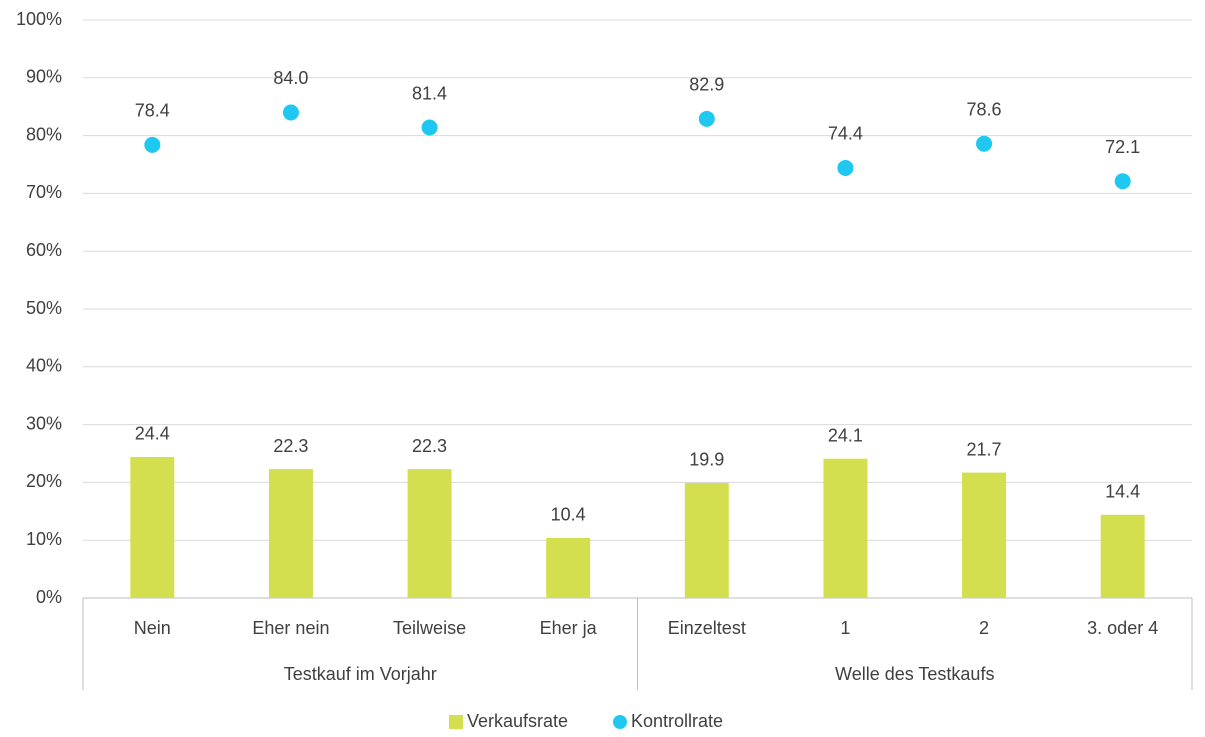  I want to click on data-label: 74.4, so click(845, 134).